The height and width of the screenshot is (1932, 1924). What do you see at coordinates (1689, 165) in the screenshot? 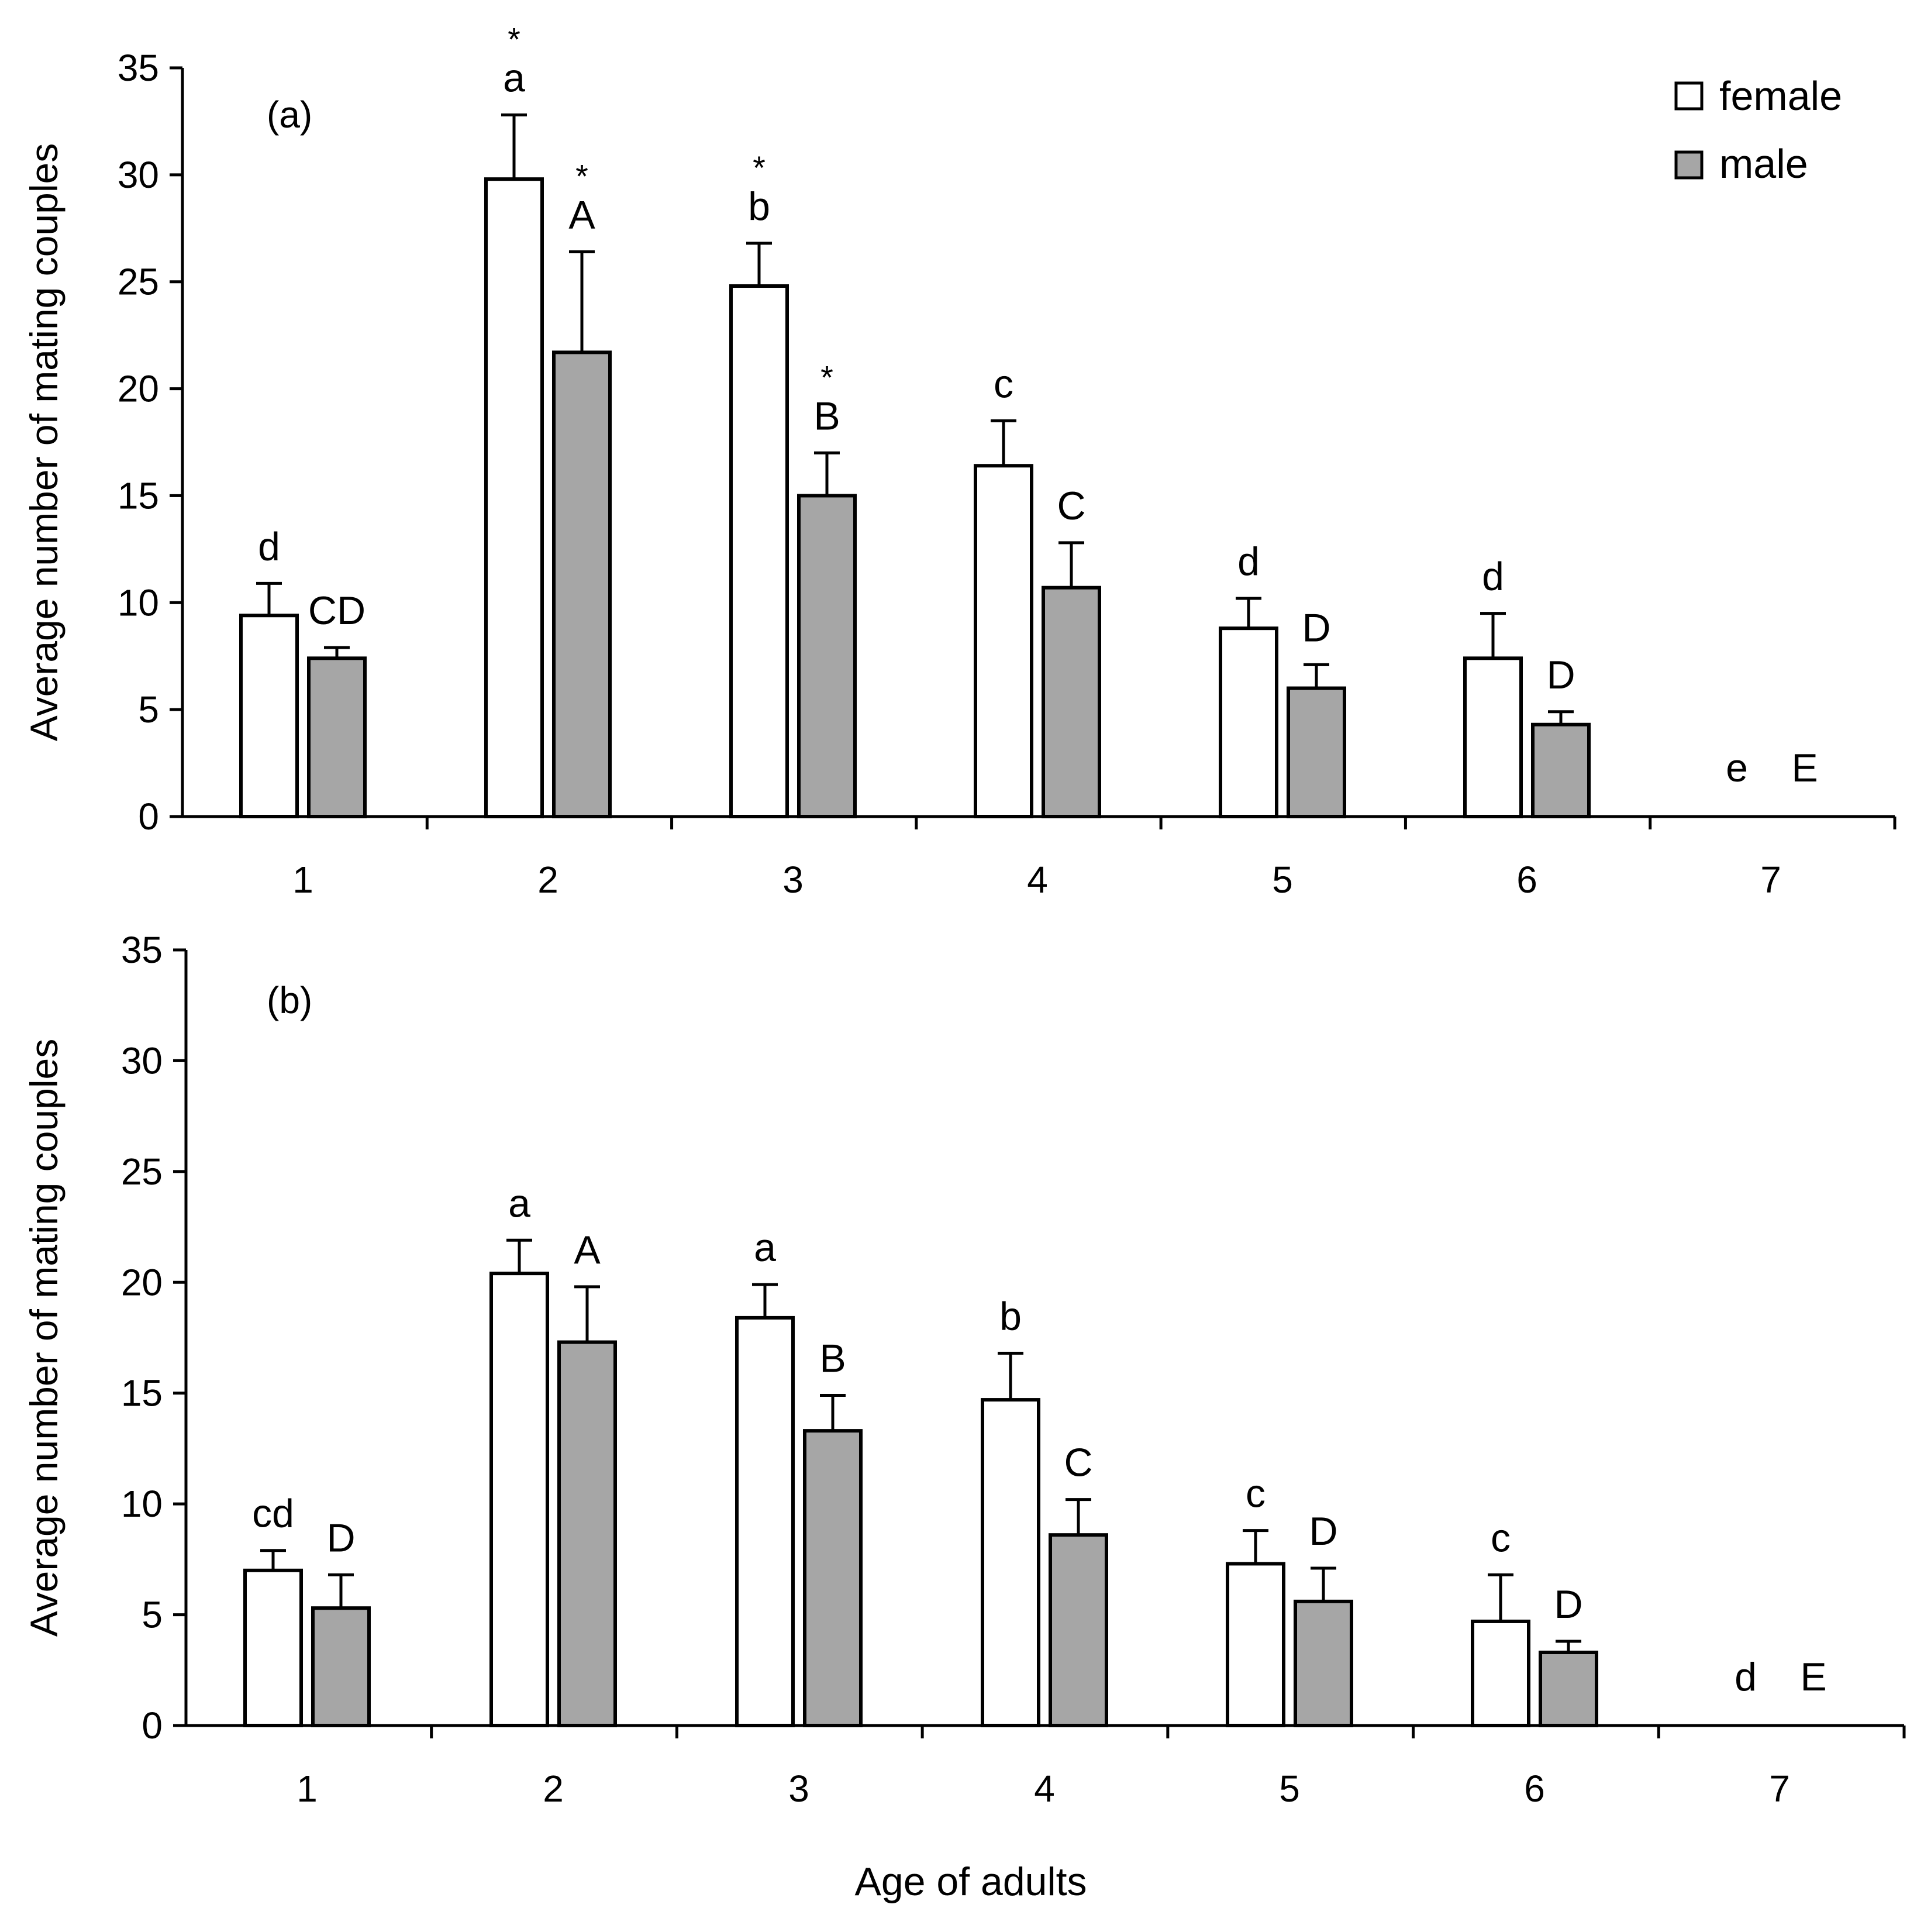
I see `legend-swatch-male` at bounding box center [1689, 165].